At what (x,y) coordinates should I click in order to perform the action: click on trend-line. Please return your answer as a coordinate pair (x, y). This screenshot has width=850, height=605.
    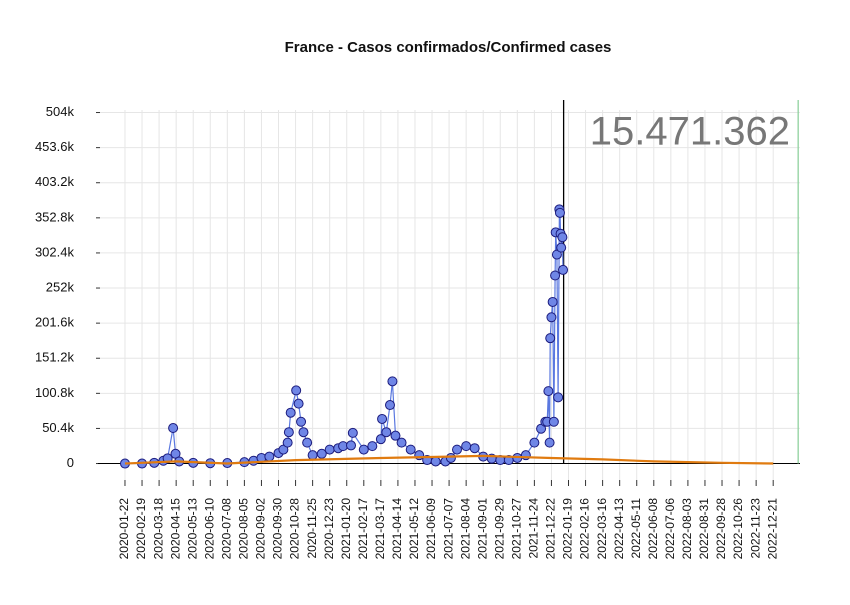
    Looking at the image, I should click on (449, 459).